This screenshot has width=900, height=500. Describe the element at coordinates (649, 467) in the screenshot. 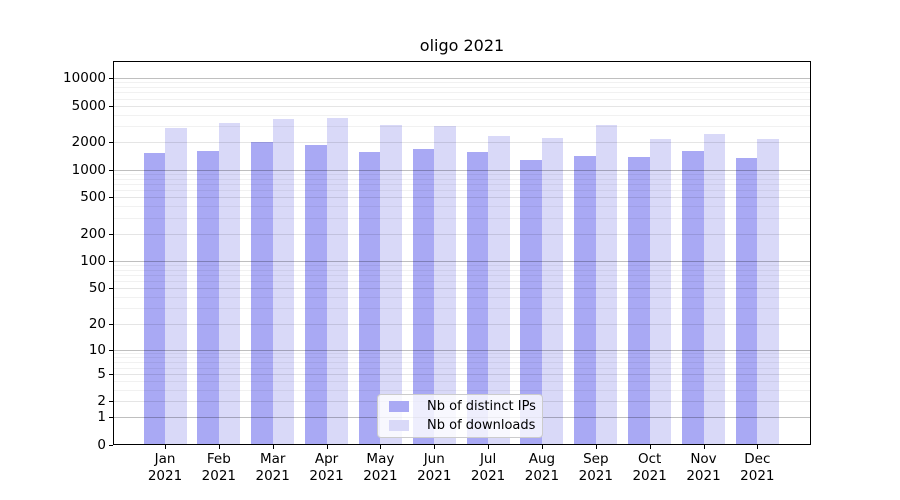

I see `x-tick-label-oct: Oct 2021` at that location.